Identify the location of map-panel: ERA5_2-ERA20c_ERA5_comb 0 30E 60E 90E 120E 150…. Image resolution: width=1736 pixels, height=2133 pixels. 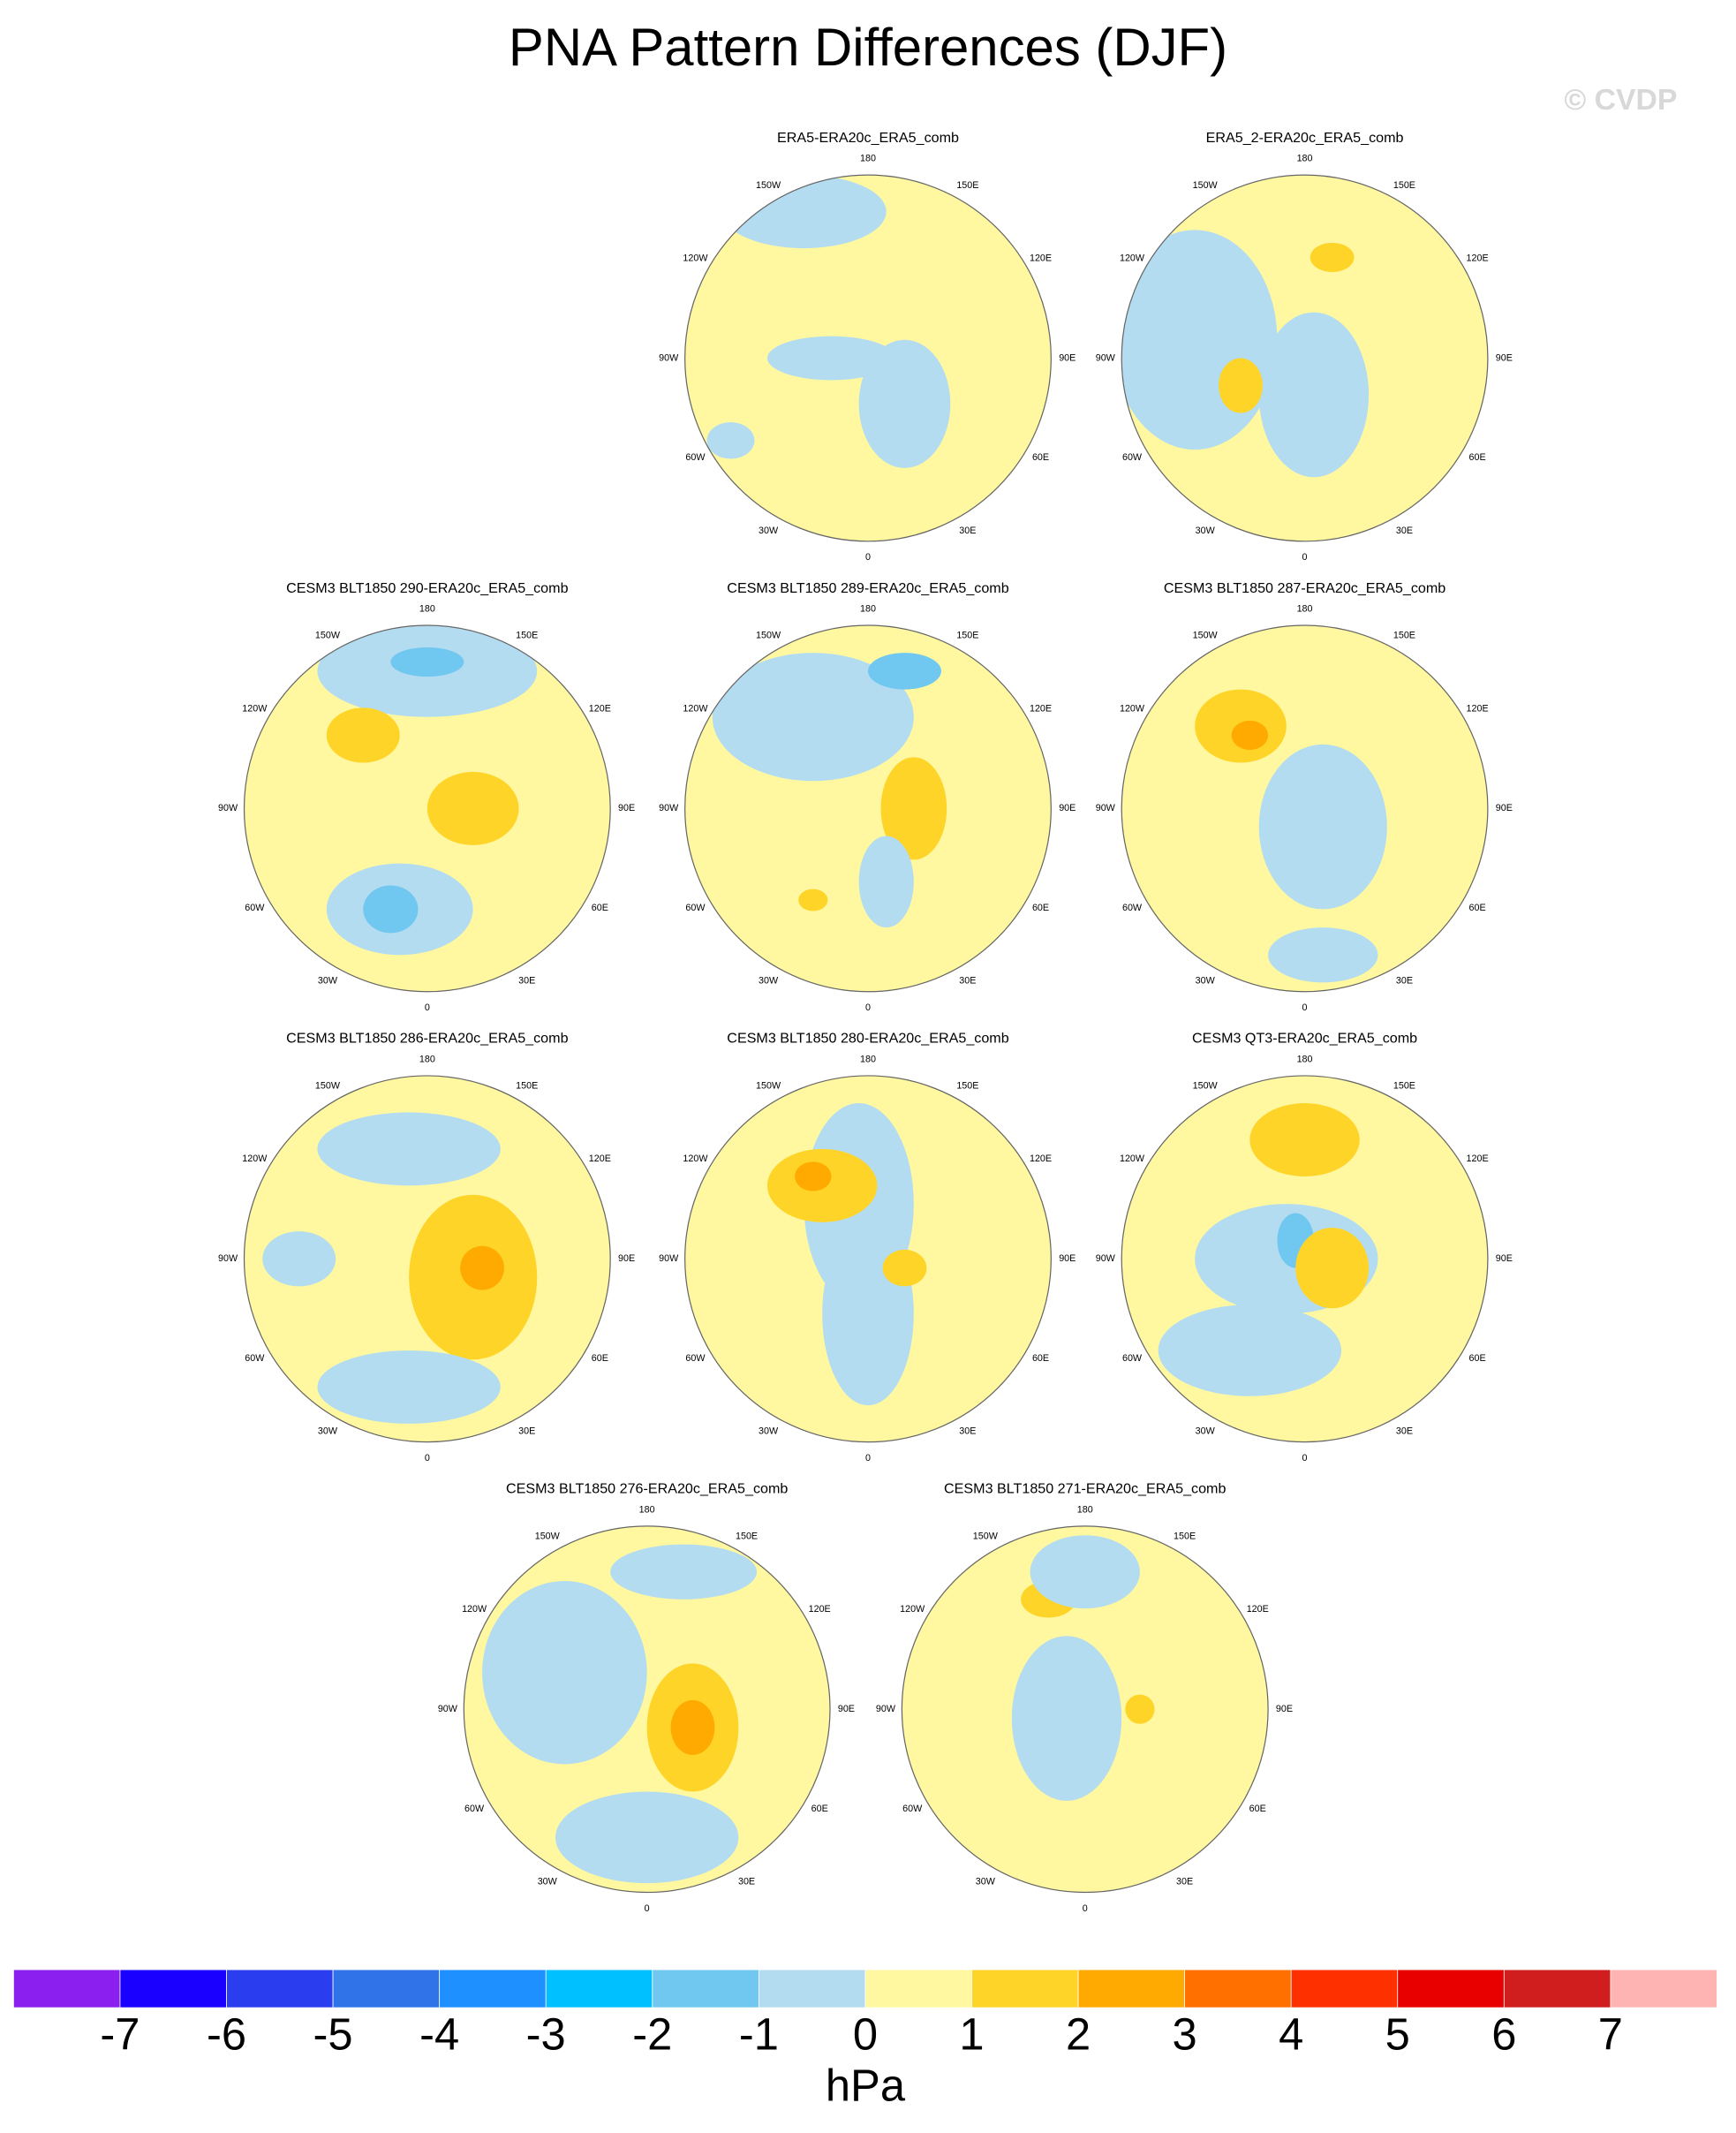
(1305, 346).